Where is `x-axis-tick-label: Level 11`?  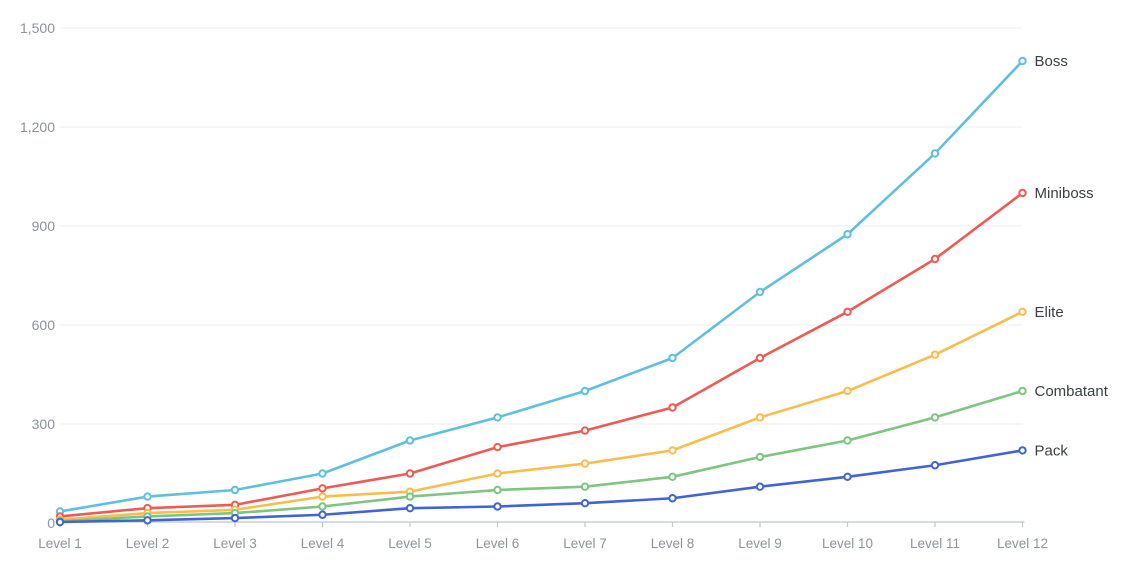
x-axis-tick-label: Level 11 is located at coordinates (935, 543).